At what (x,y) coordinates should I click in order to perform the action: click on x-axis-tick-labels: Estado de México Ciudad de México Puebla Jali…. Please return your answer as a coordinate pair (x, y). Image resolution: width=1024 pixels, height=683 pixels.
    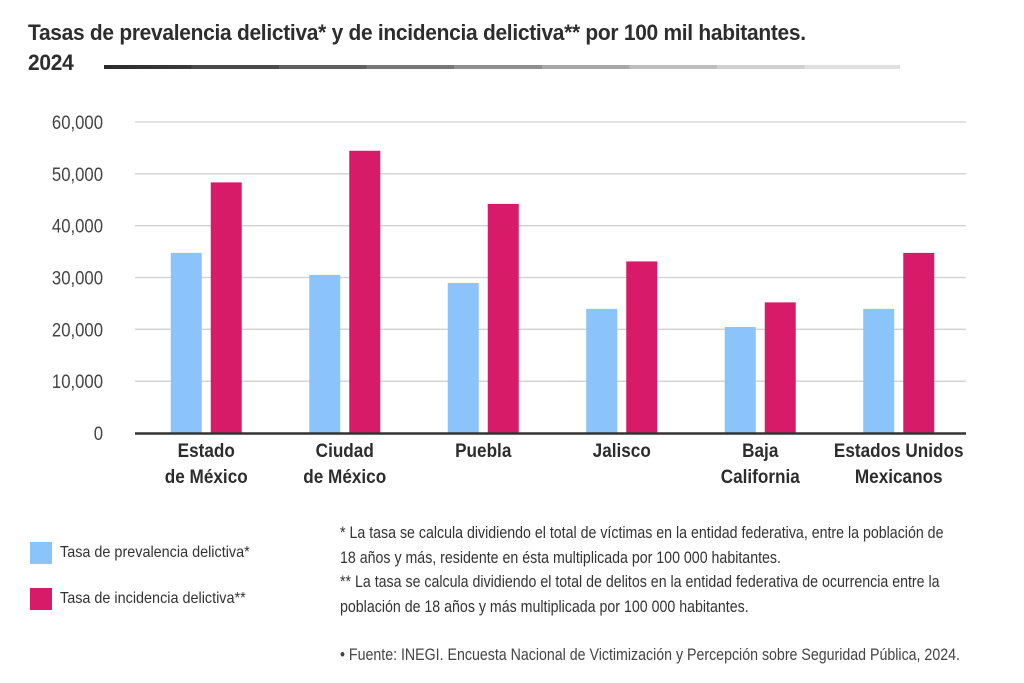
    Looking at the image, I should click on (564, 463).